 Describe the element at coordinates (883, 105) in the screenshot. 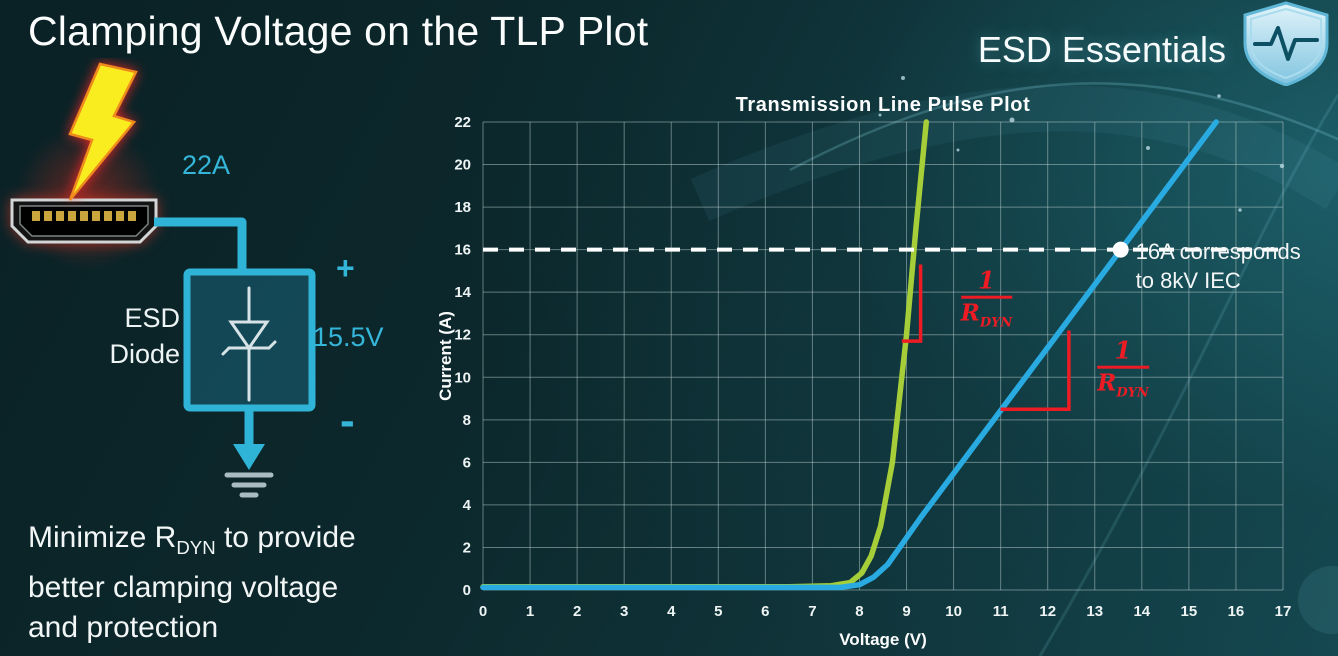

I see `chart-title: Transmission Line Pulse Plot` at that location.